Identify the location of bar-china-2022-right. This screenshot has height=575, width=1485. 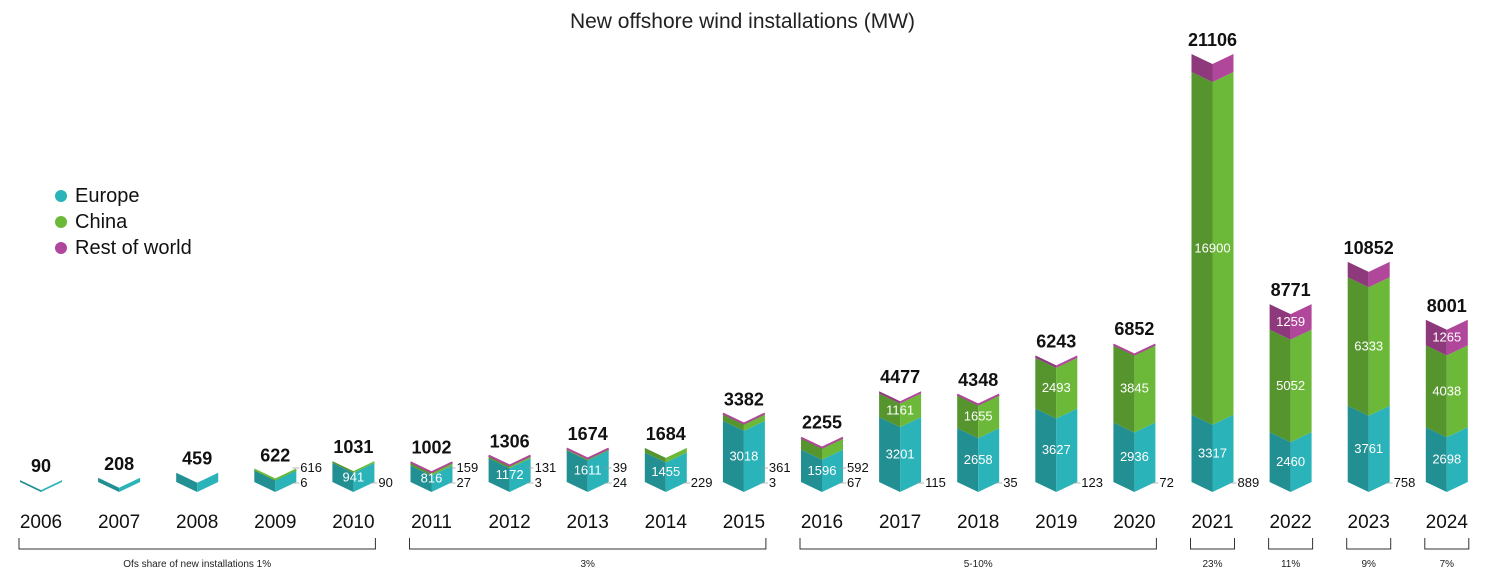
(1301, 386).